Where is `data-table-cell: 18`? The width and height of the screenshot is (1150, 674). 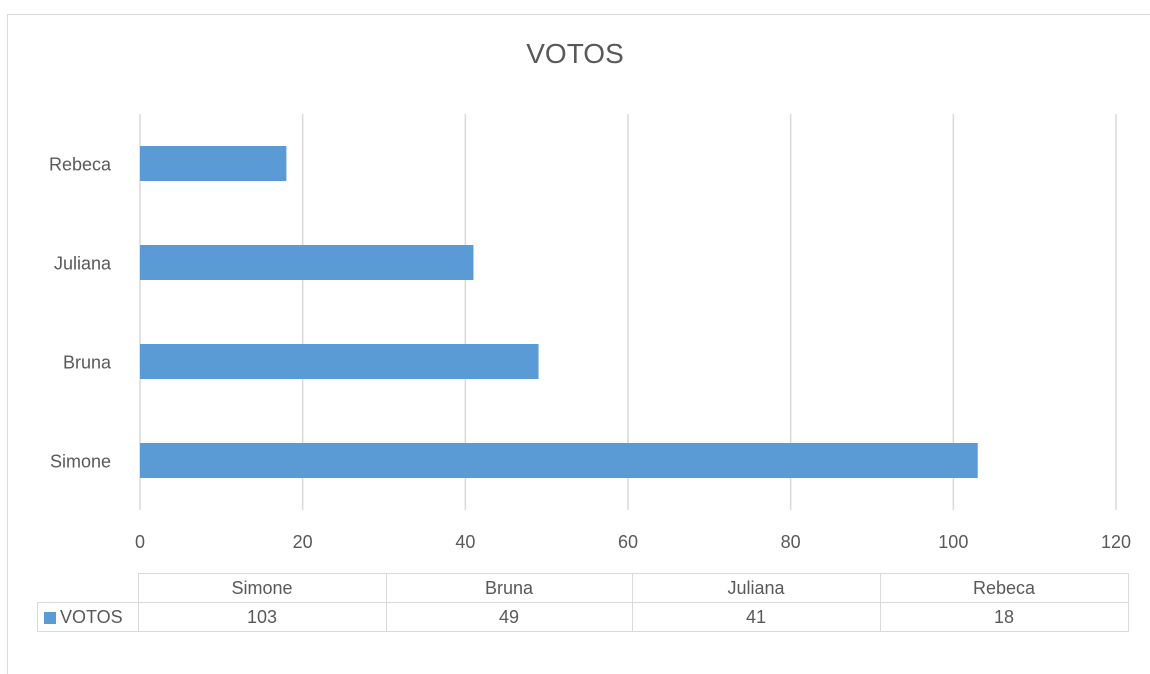
data-table-cell: 18 is located at coordinates (1004, 617).